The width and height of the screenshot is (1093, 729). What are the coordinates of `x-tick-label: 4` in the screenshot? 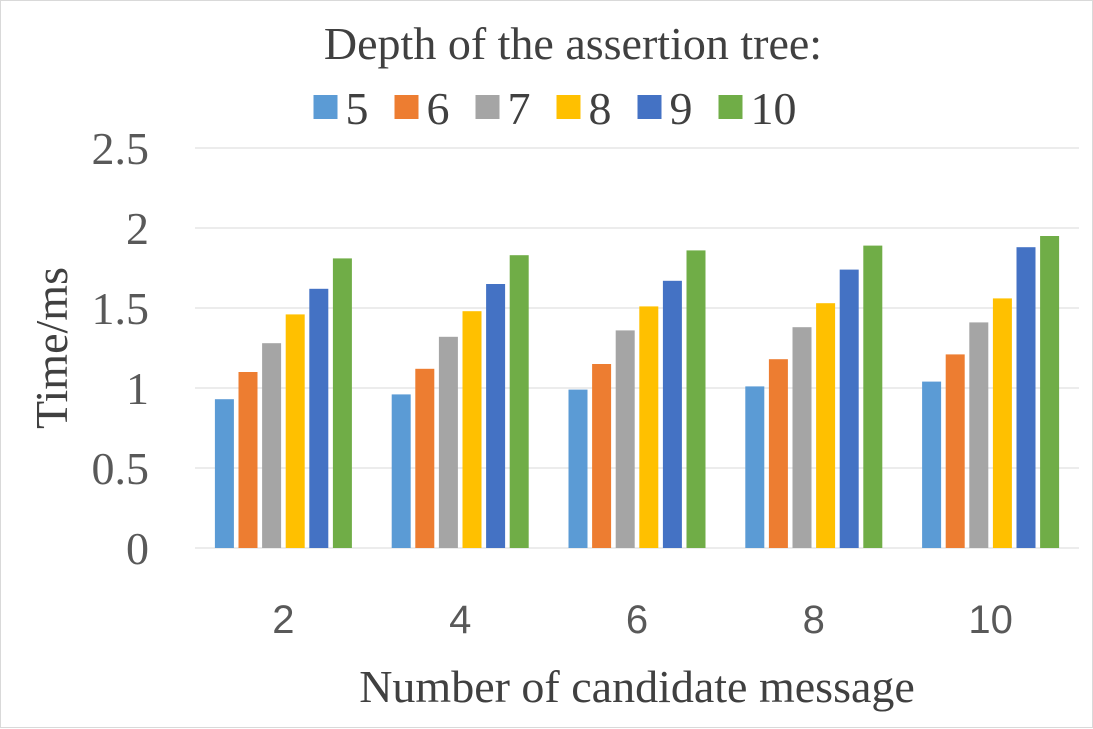 It's located at (460, 620).